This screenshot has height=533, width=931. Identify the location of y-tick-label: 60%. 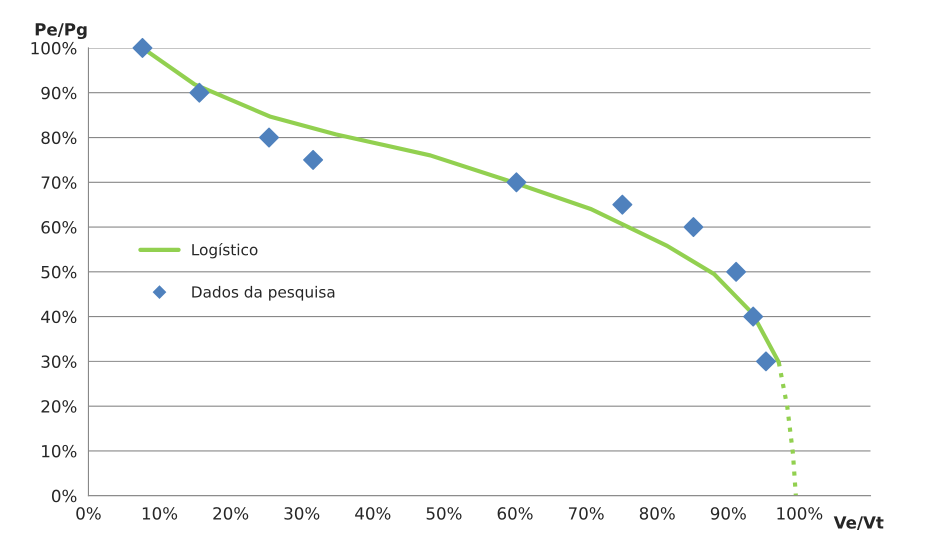
(58, 227).